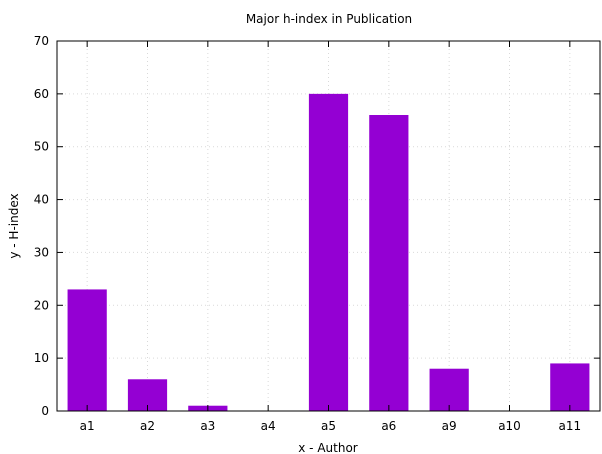 The height and width of the screenshot is (454, 602). I want to click on x-tick-label: a2, so click(147, 426).